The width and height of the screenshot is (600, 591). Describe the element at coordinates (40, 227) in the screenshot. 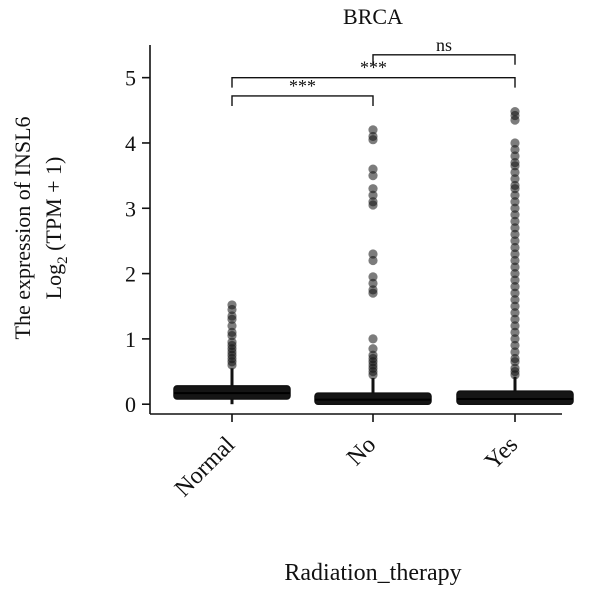

I see `y-axis-title: The expression of INSL6 Log2 (TPM + 1)` at that location.